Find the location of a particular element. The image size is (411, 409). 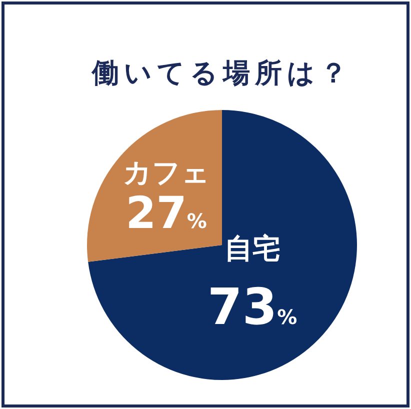

pie-slice is located at coordinates (154, 186).